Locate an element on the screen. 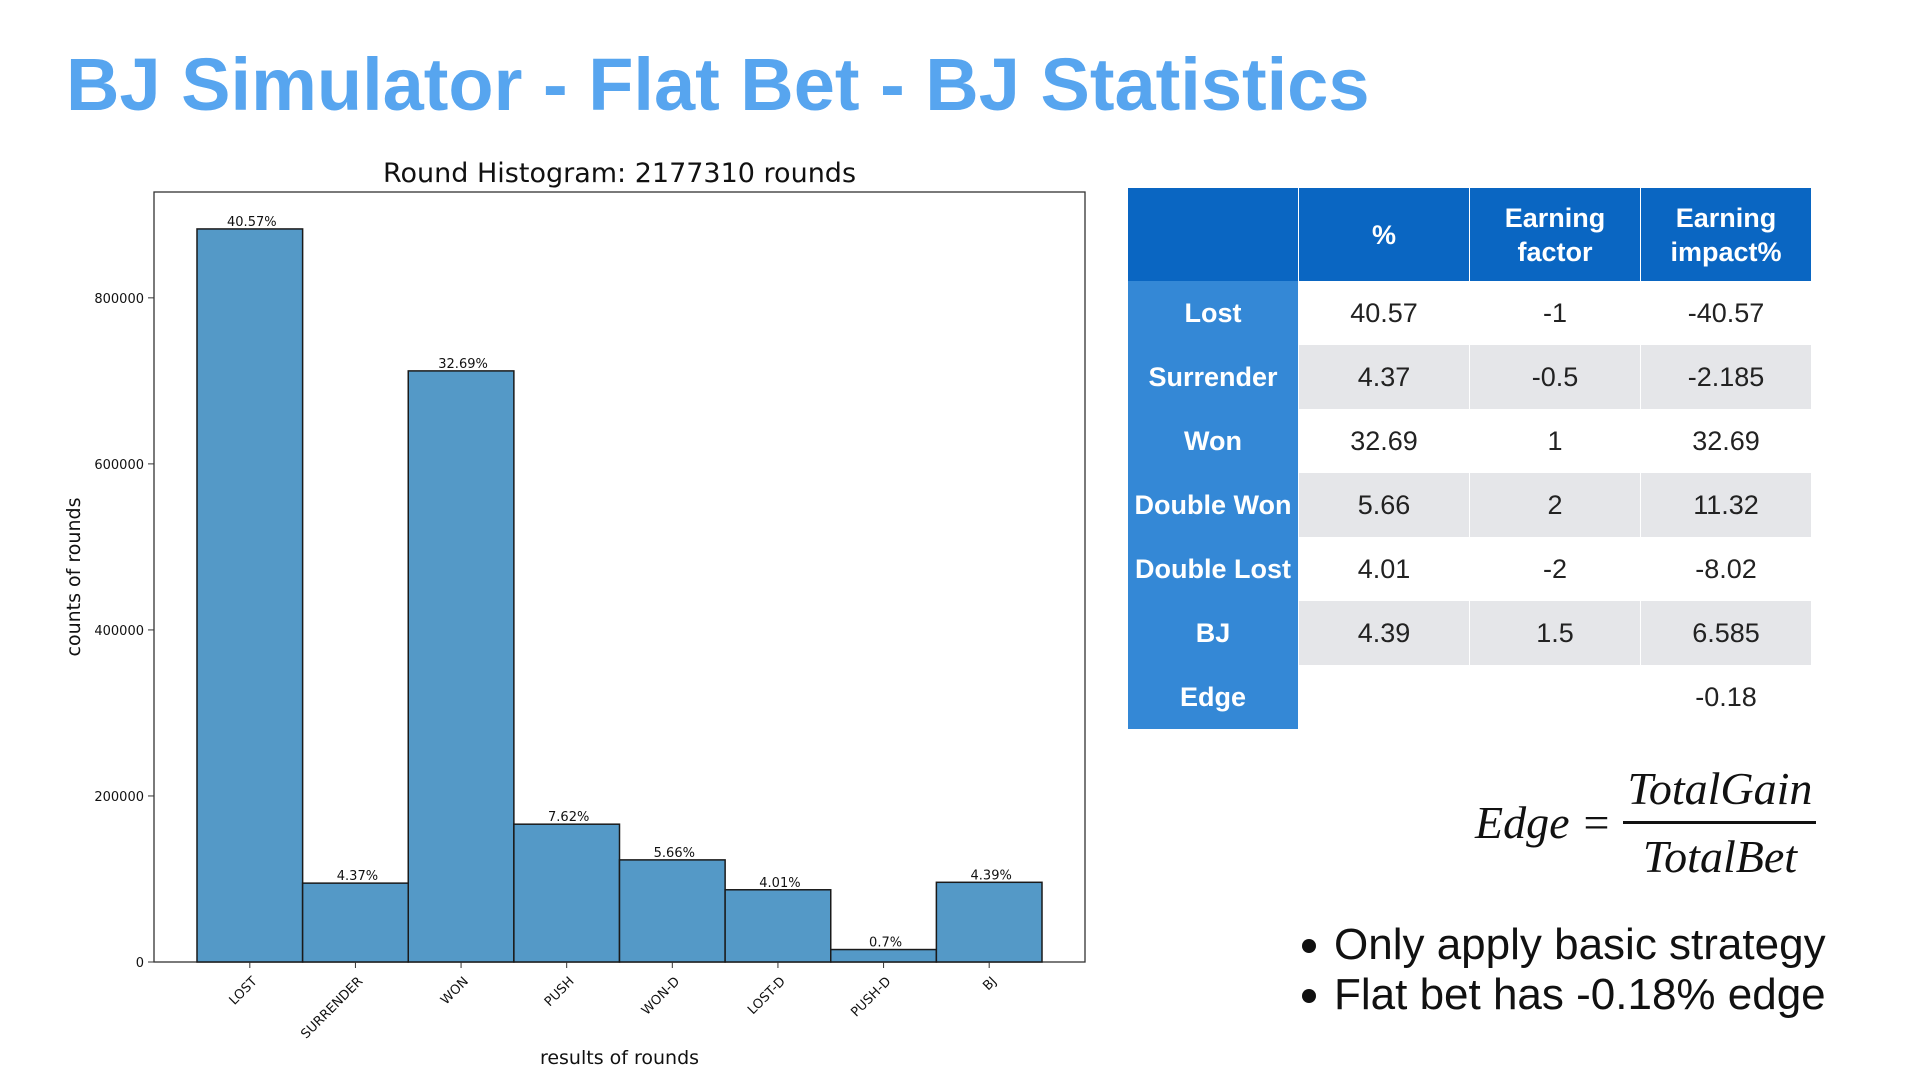 This screenshot has height=1080, width=1920. table-cell-text: 32.69 is located at coordinates (1726, 440).